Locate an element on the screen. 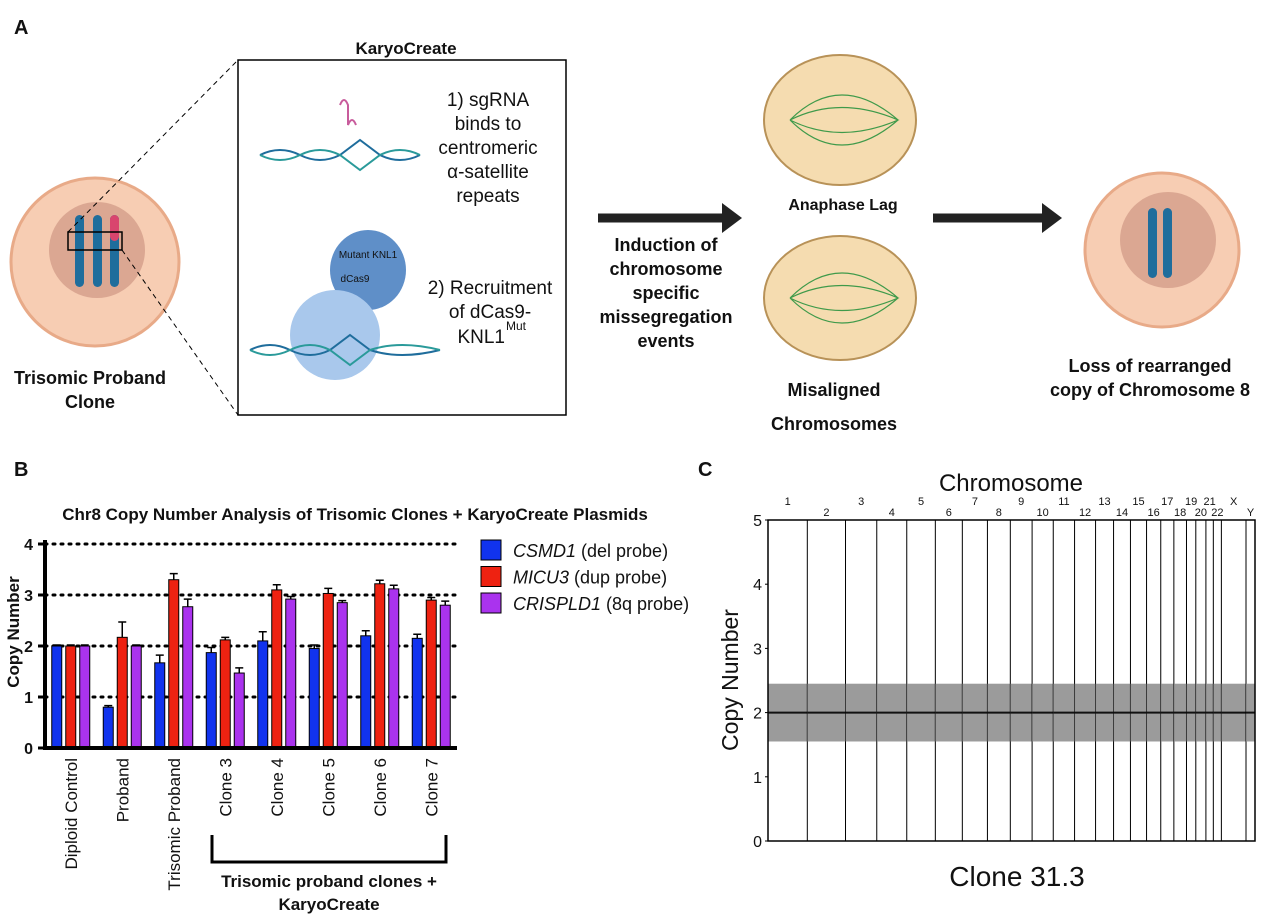 The width and height of the screenshot is (1280, 924). chromosome-label: 14 is located at coordinates (1122, 513).